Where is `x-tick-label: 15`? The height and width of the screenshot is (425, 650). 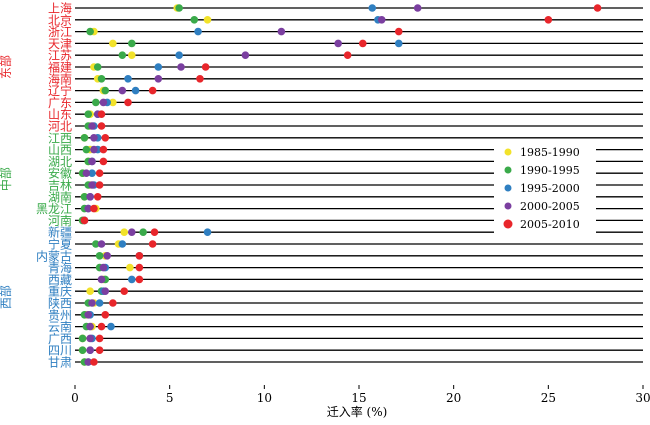
x-tick-label: 15 is located at coordinates (358, 398).